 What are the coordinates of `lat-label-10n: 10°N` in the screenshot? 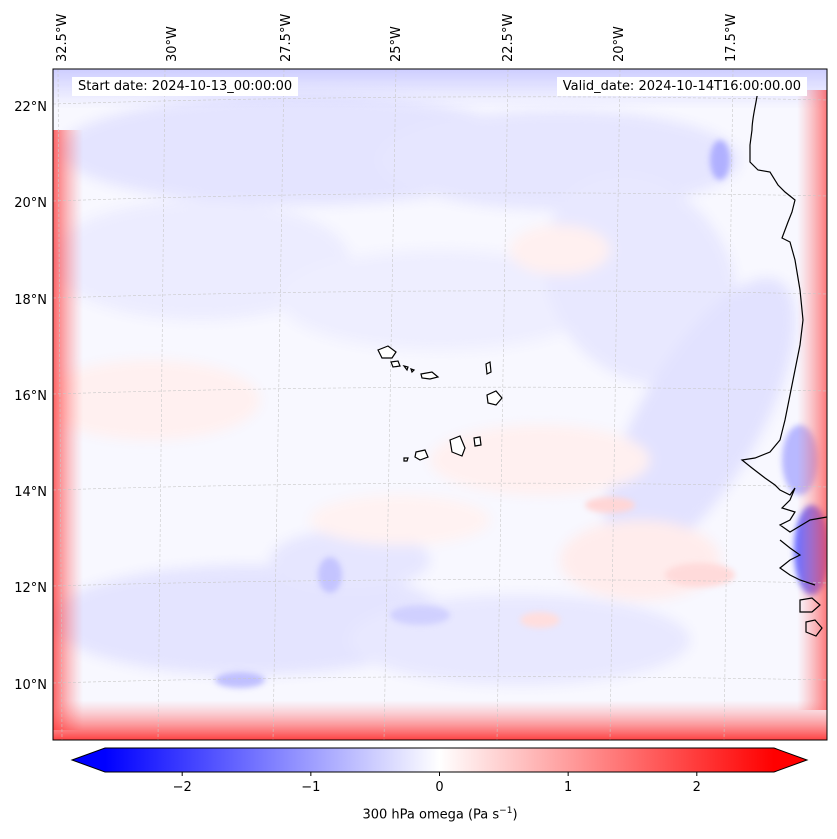 It's located at (30, 685).